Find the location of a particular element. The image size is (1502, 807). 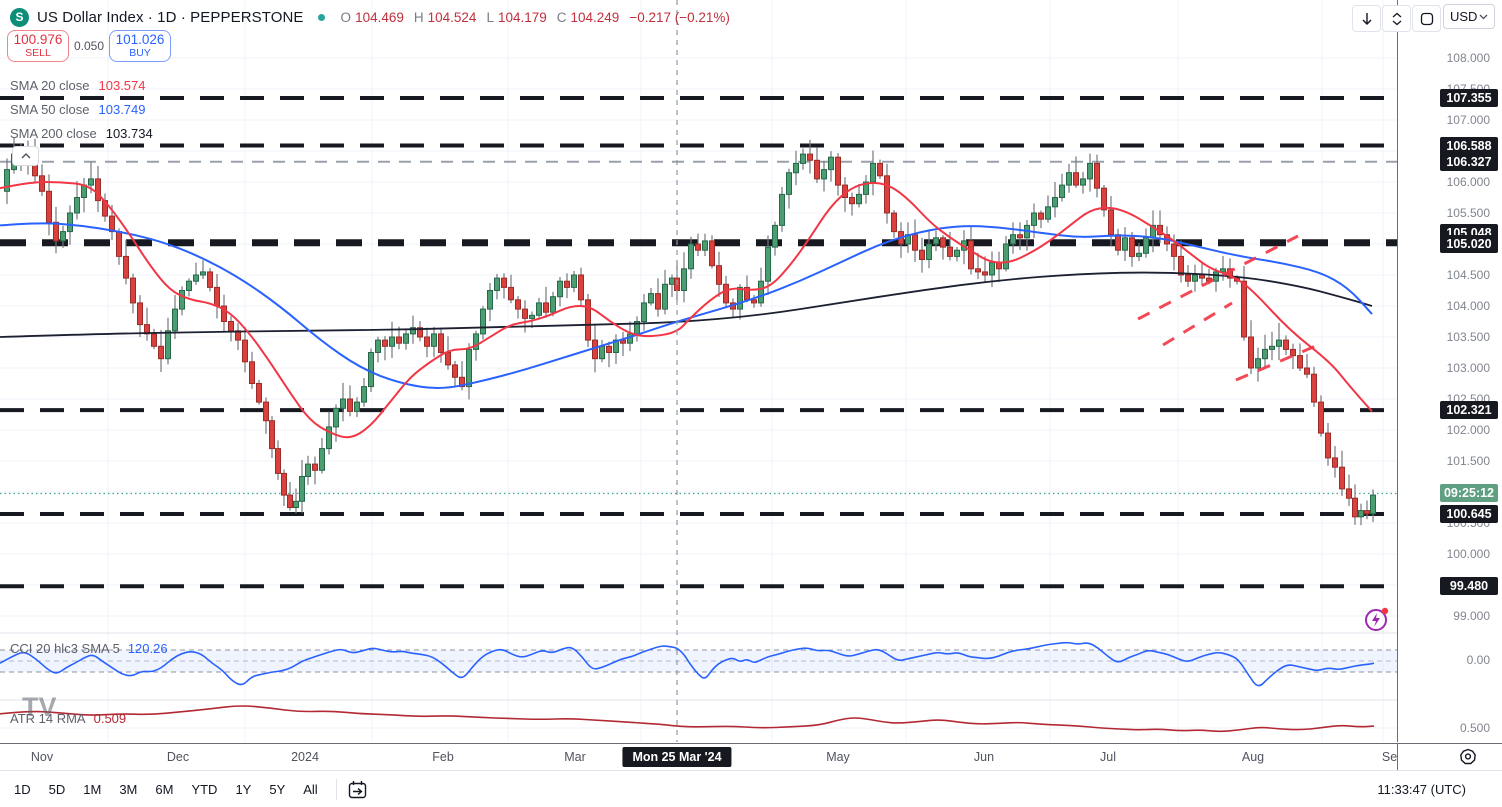

range-button-1m: 1M is located at coordinates (92, 789).